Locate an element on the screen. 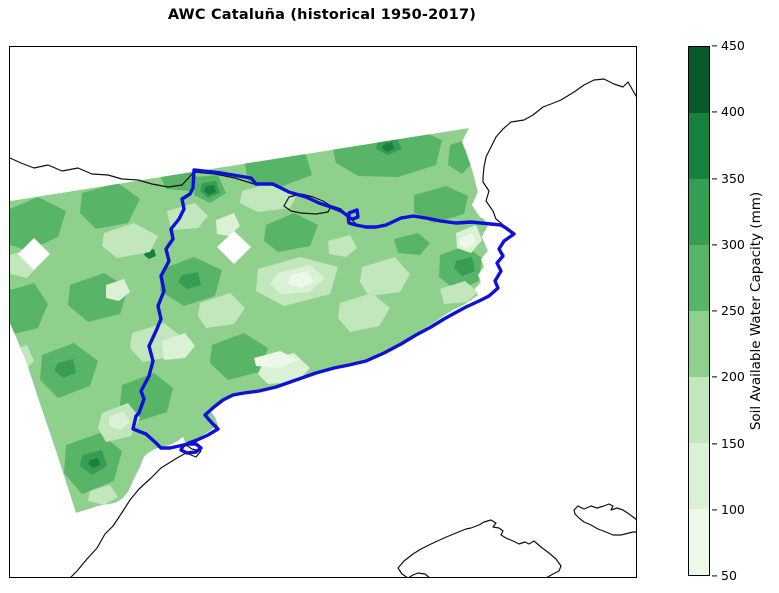 Image resolution: width=779 pixels, height=593 pixels. colorbar-tick-label: 100 is located at coordinates (733, 509).